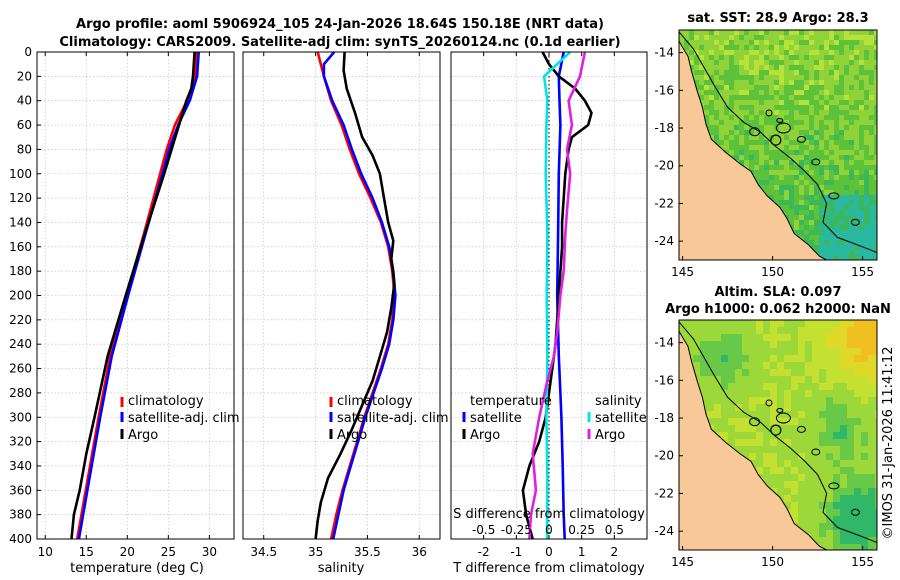  What do you see at coordinates (20, 515) in the screenshot?
I see `y-tick-label: 380` at bounding box center [20, 515].